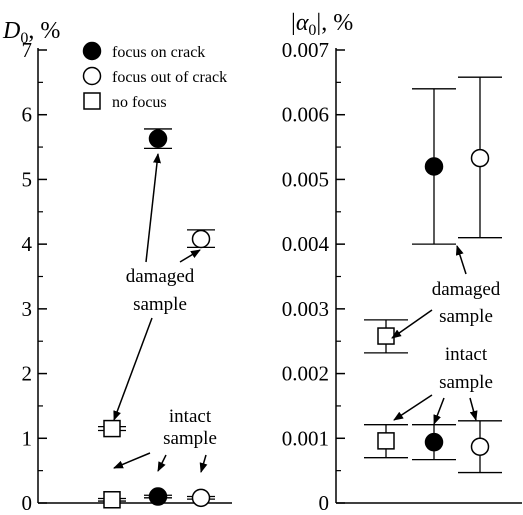 The width and height of the screenshot is (523, 515). Describe the element at coordinates (11, 31) in the screenshot. I see `left-y-label-main: D` at that location.